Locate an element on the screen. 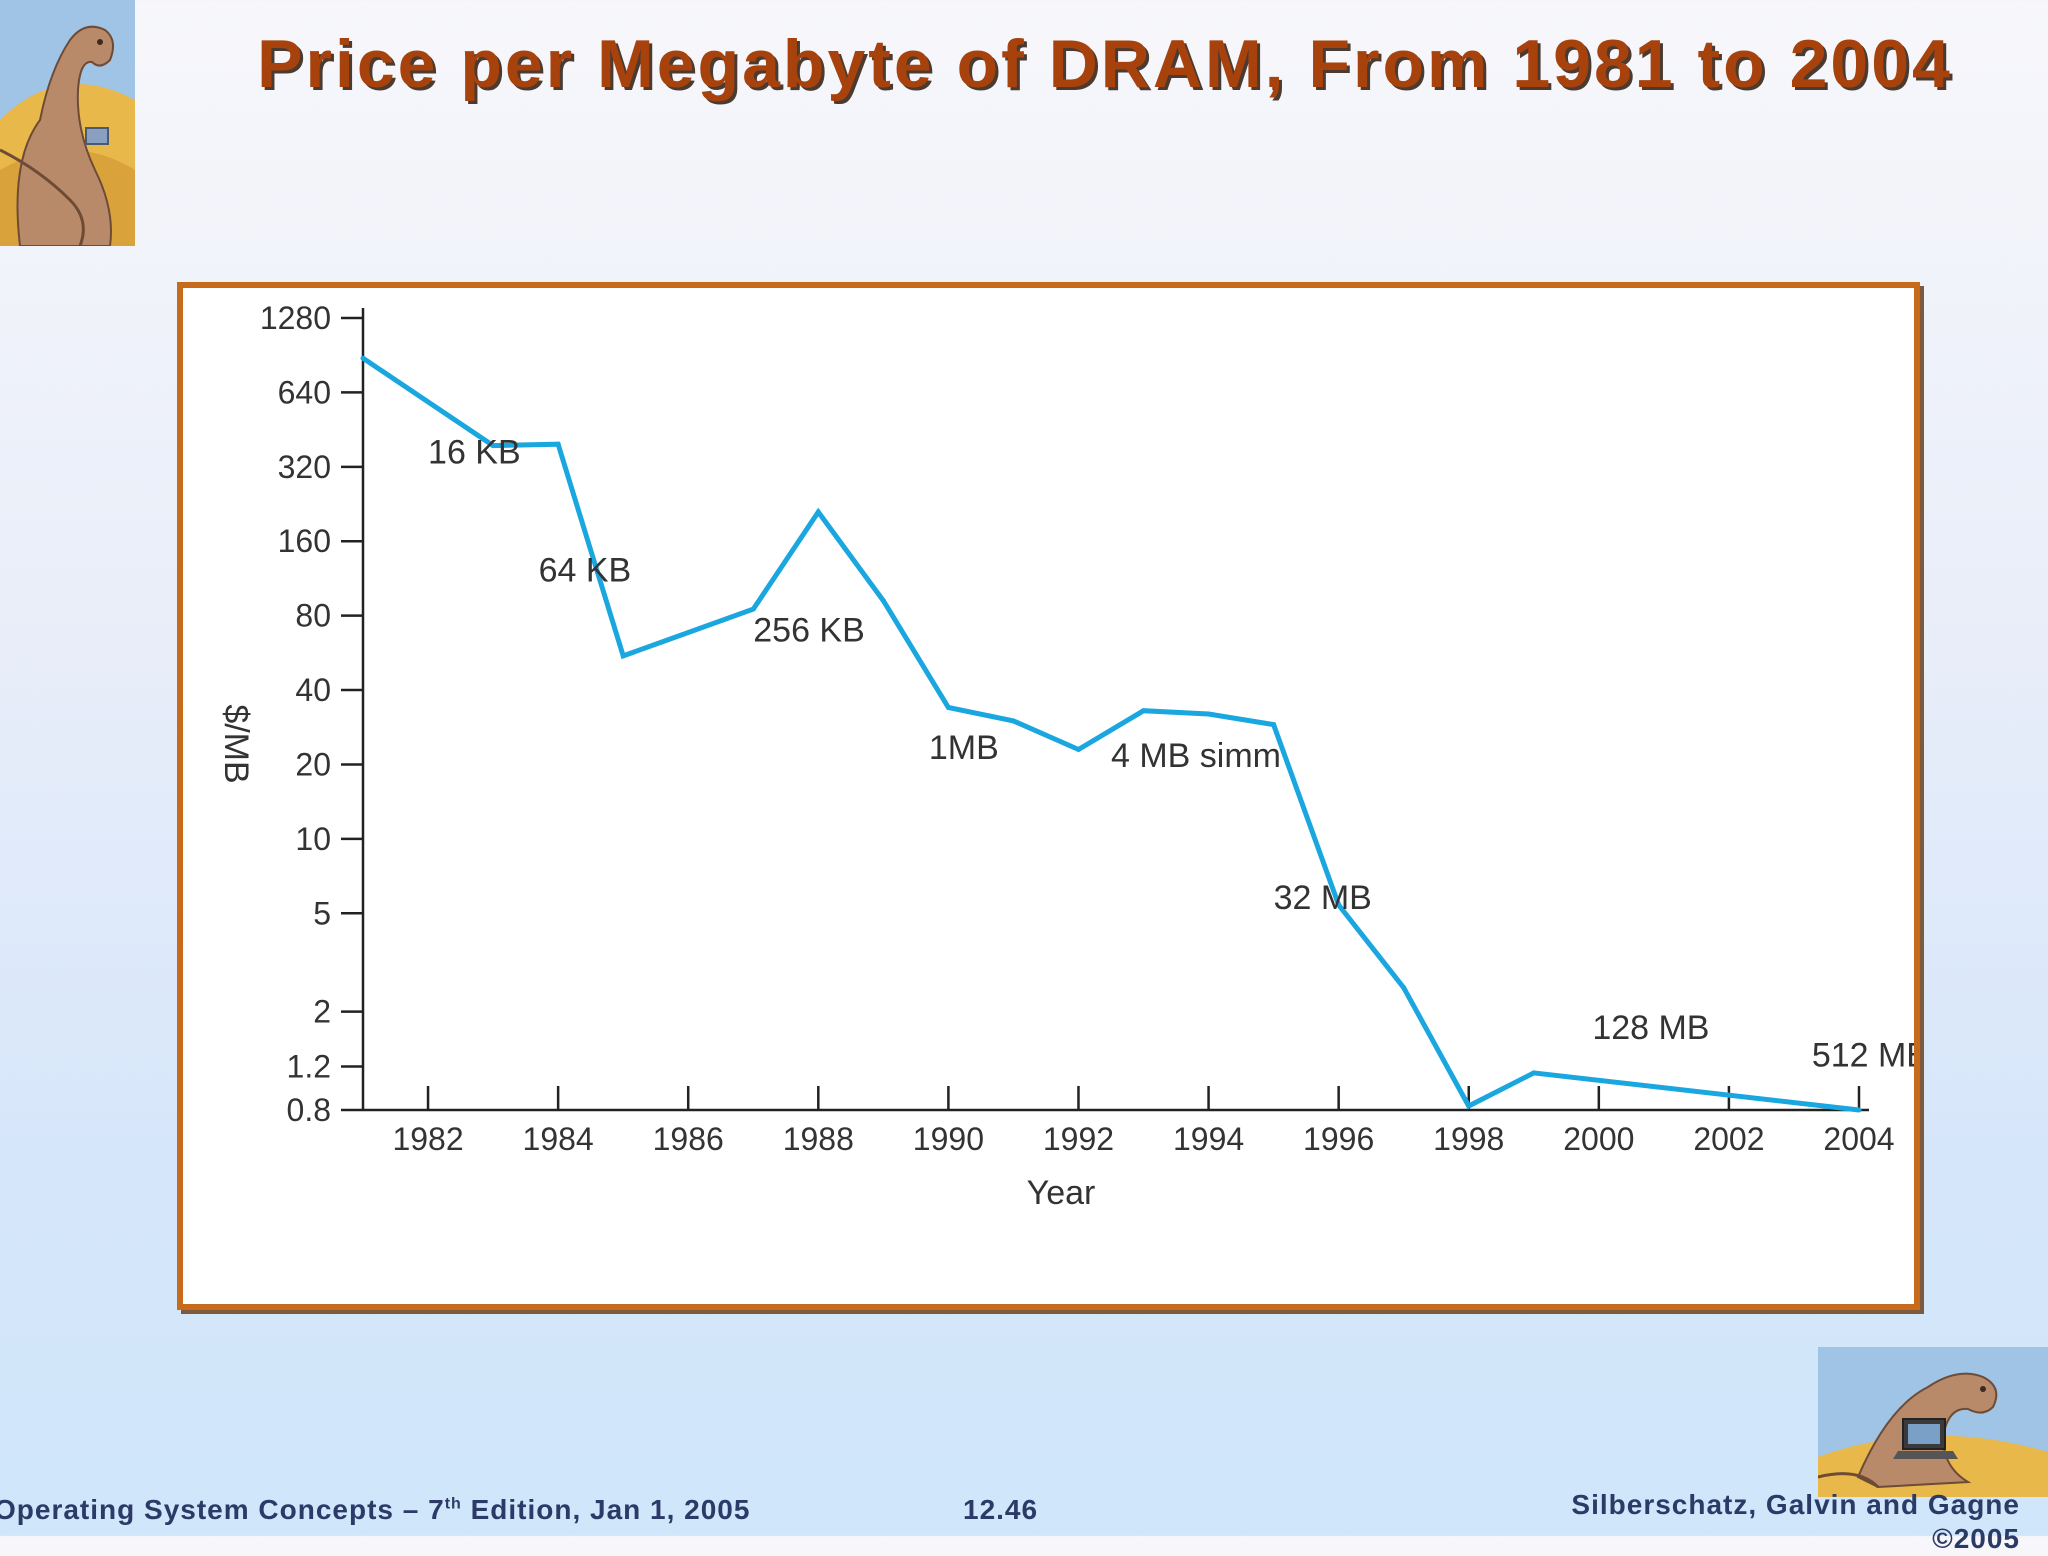 Image resolution: width=2048 pixels, height=1556 pixels. y-tick-label: 2 is located at coordinates (322, 1012).